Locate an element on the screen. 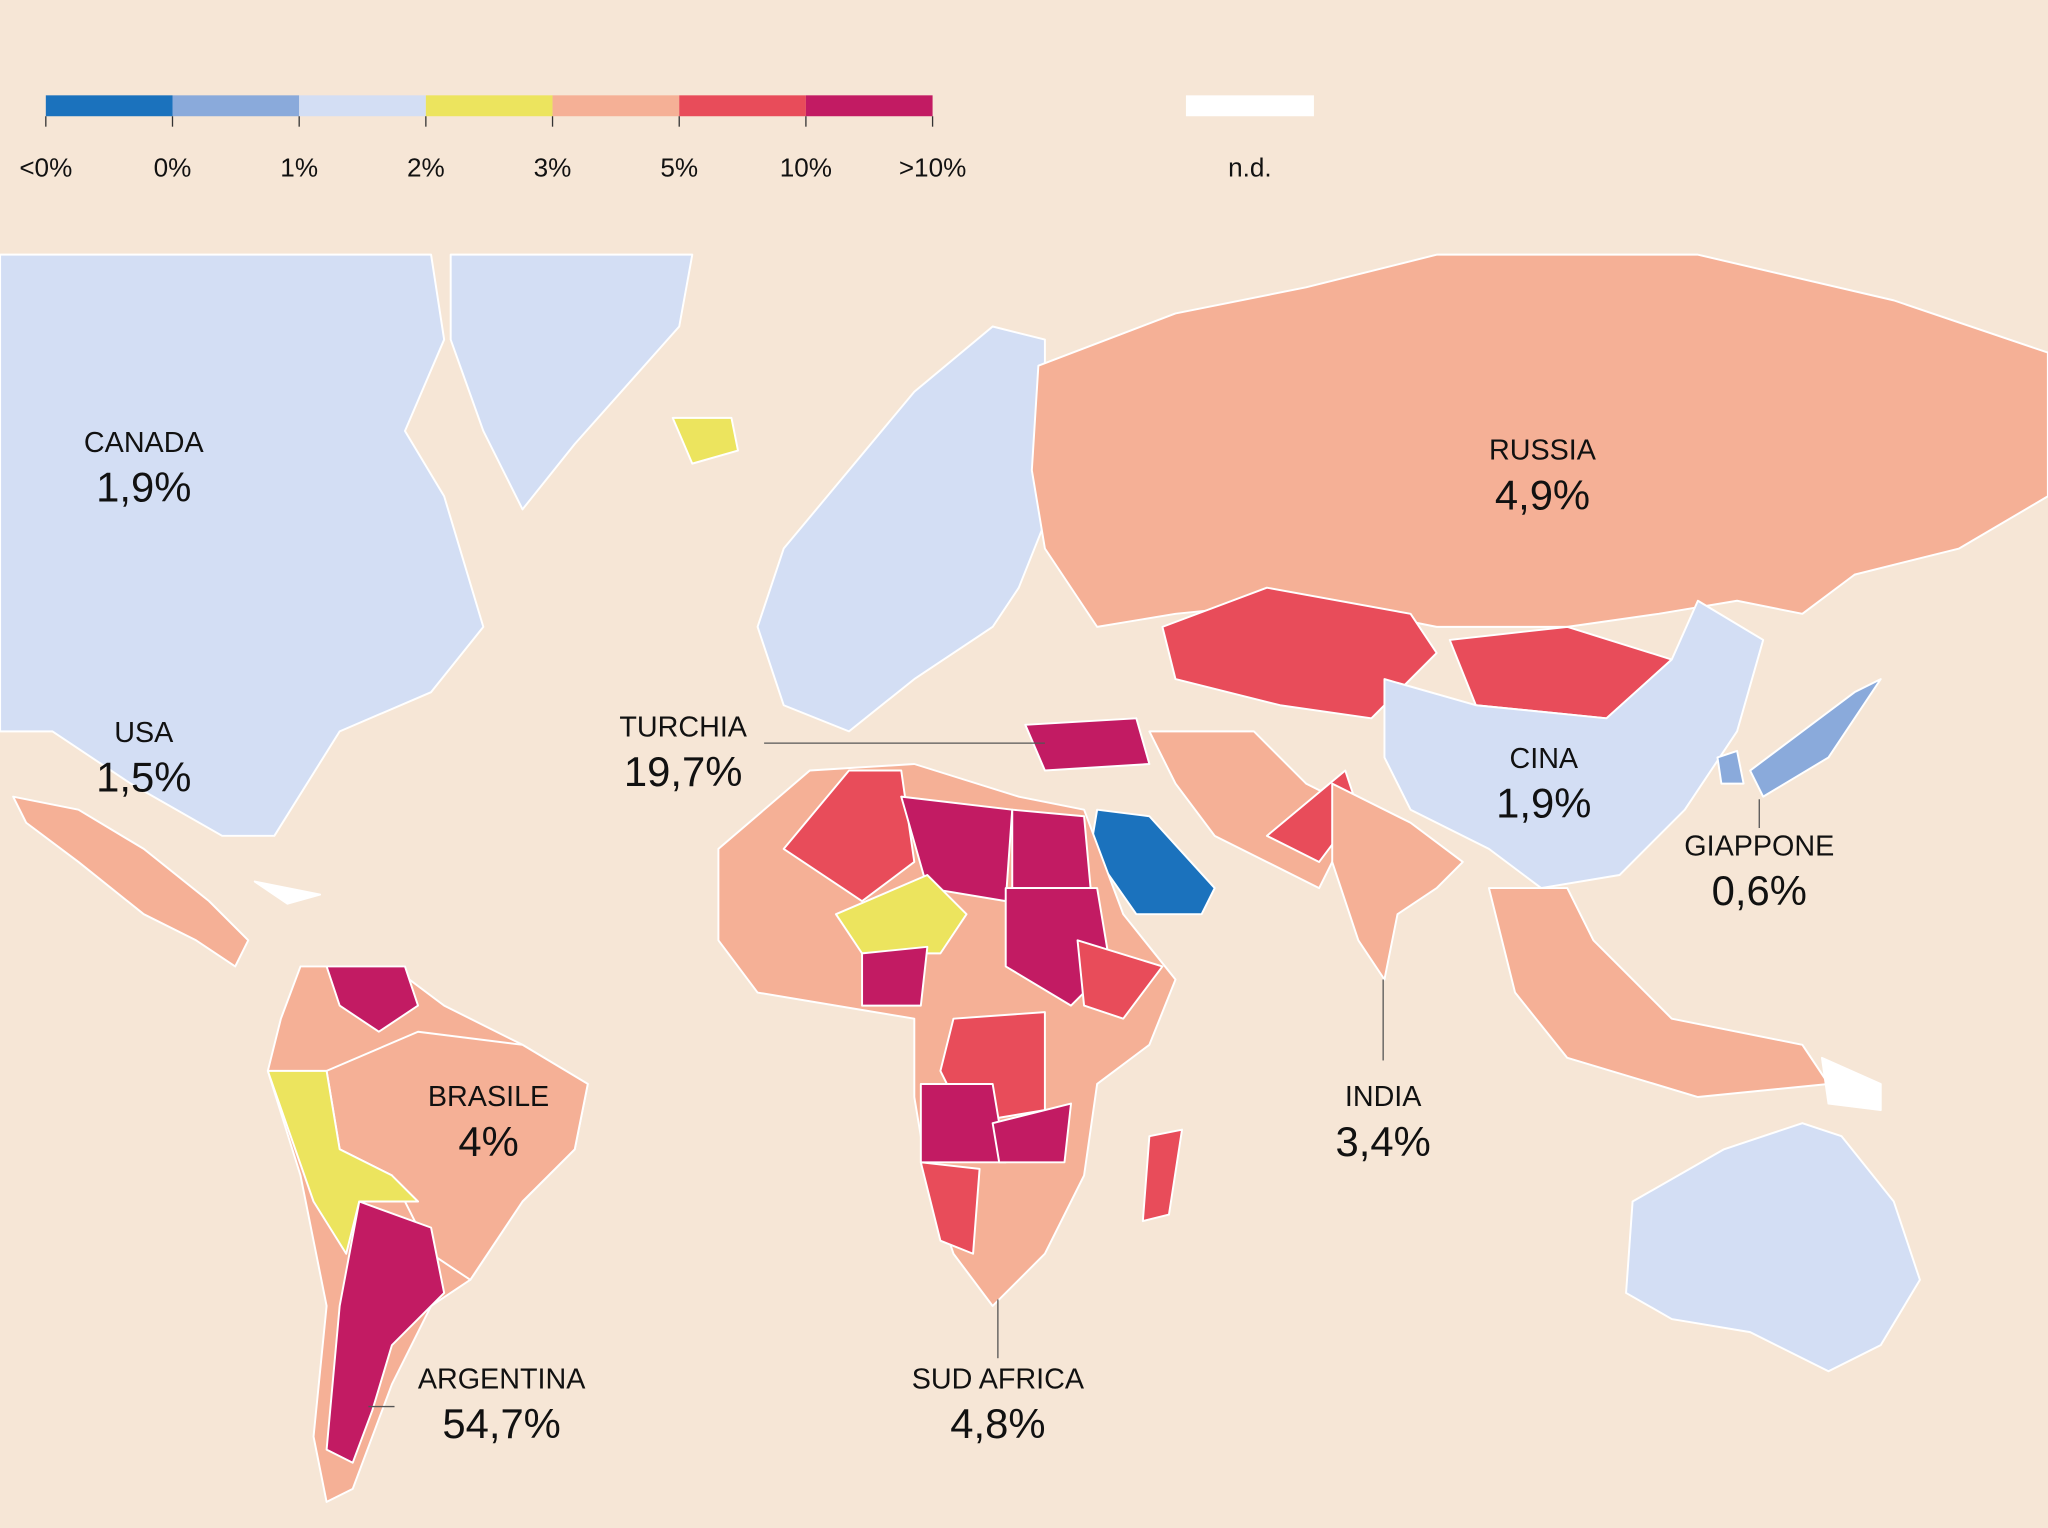 Image resolution: width=2048 pixels, height=1528 pixels. country-value: 19,7% is located at coordinates (683, 771).